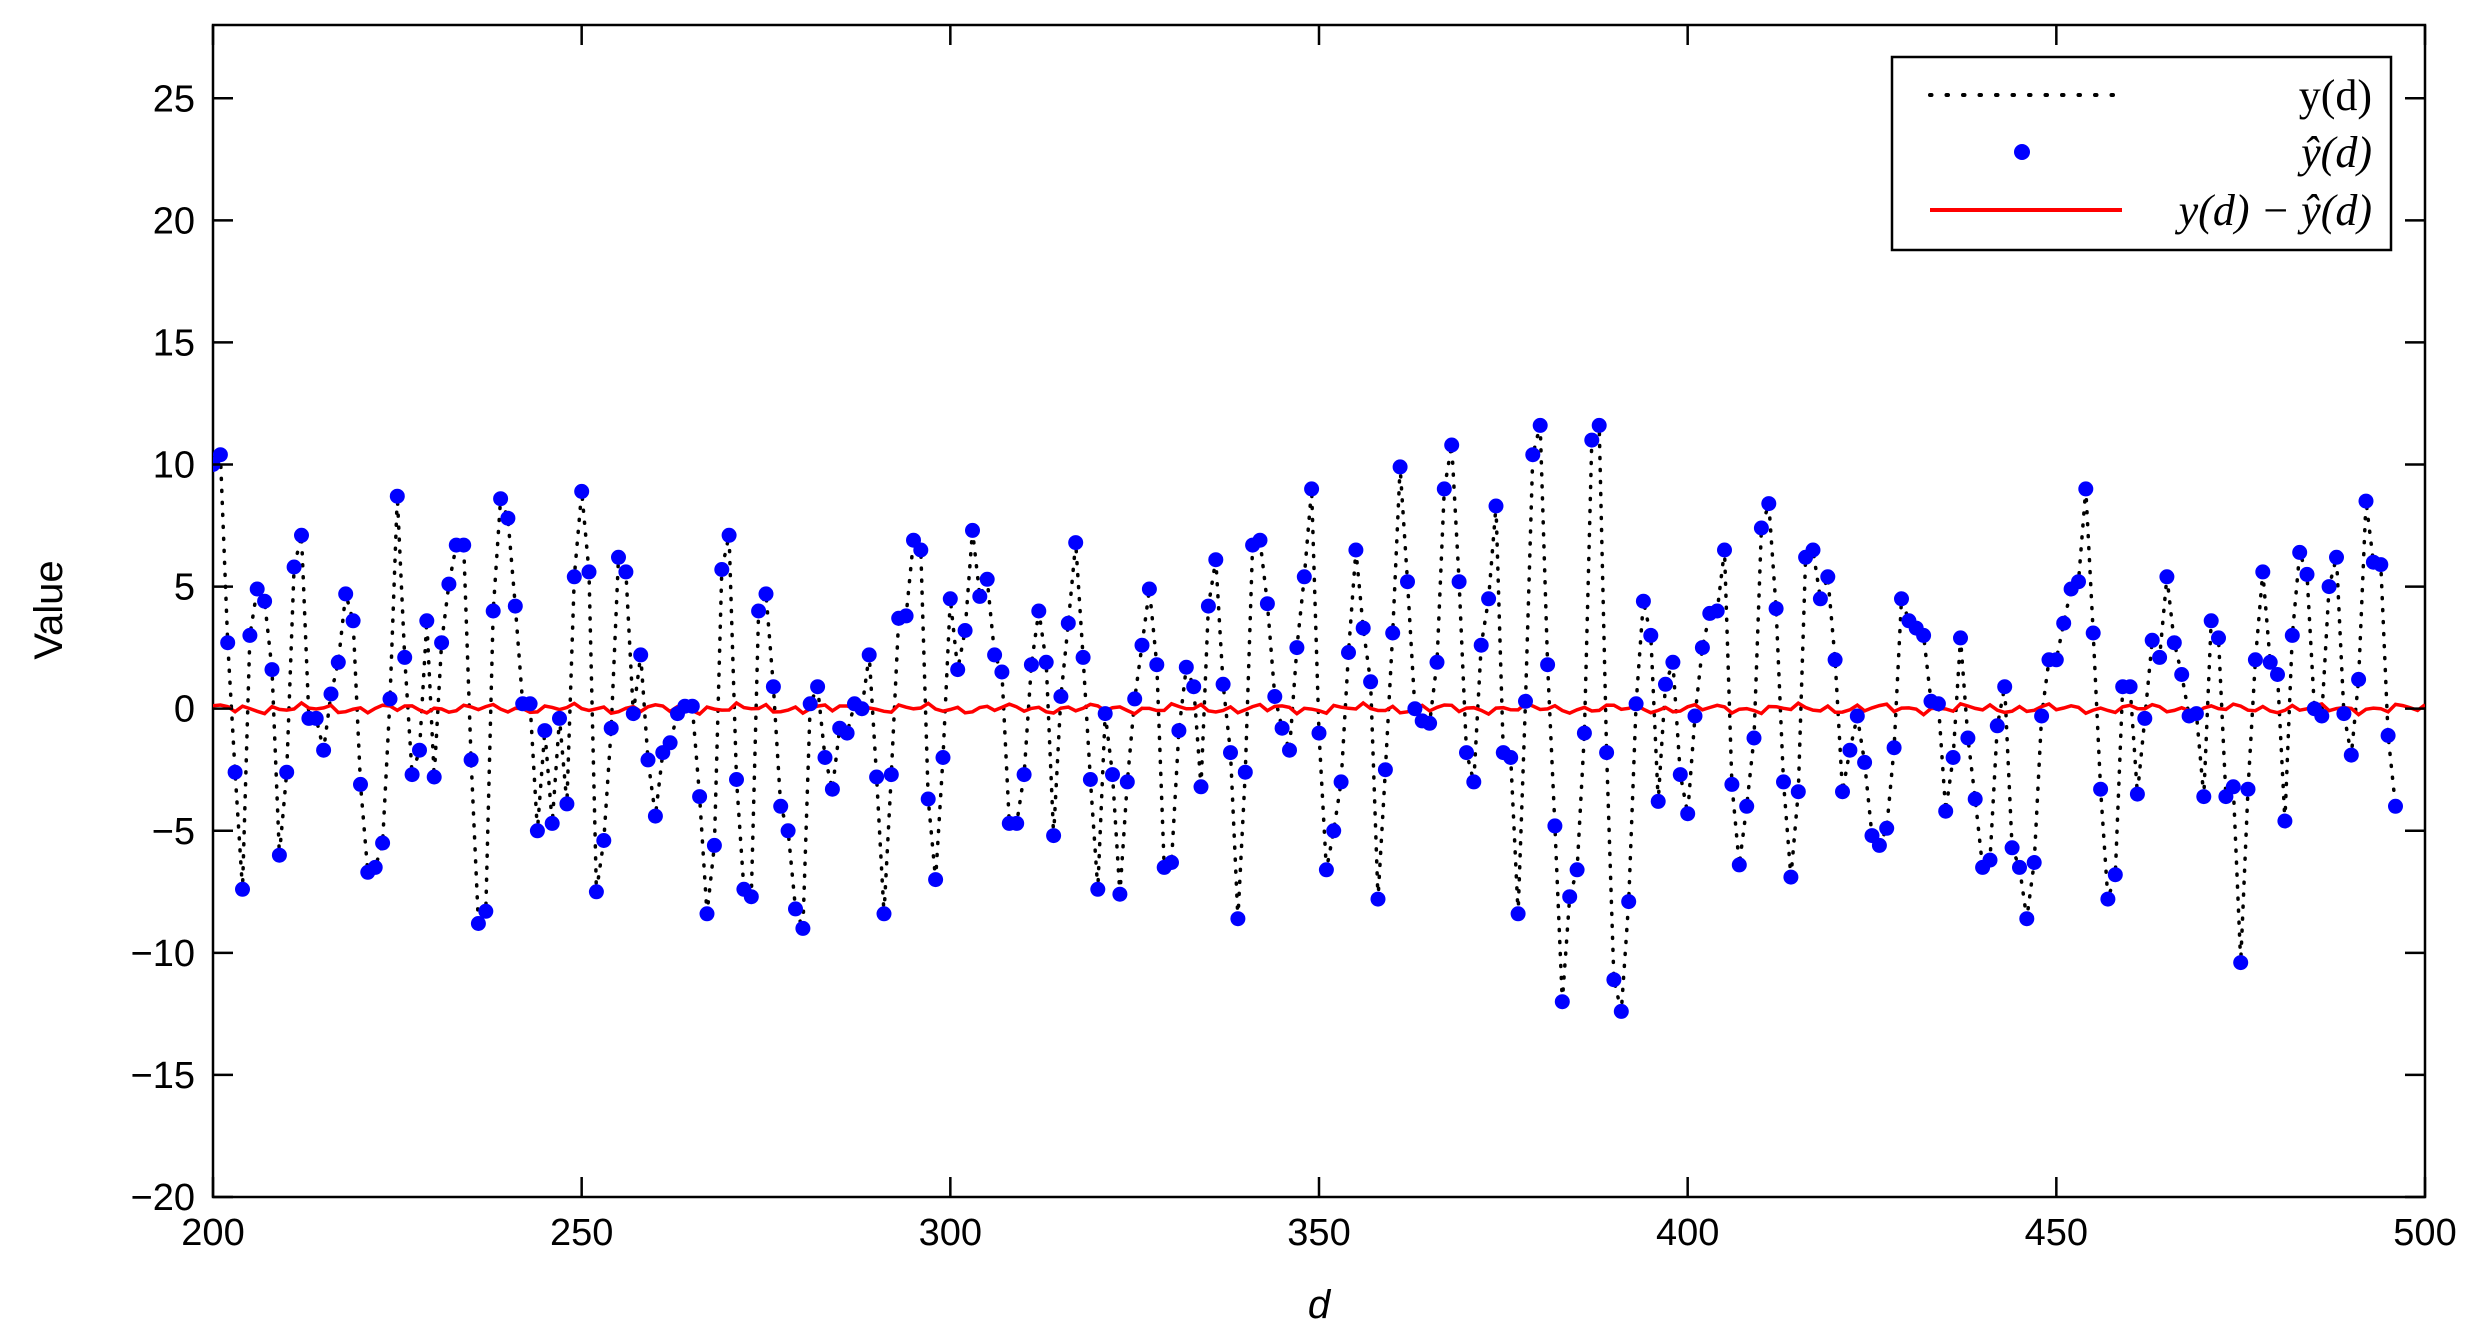 The width and height of the screenshot is (2477, 1341). What do you see at coordinates (2022, 152) in the screenshot?
I see `legend-swatch-prediction` at bounding box center [2022, 152].